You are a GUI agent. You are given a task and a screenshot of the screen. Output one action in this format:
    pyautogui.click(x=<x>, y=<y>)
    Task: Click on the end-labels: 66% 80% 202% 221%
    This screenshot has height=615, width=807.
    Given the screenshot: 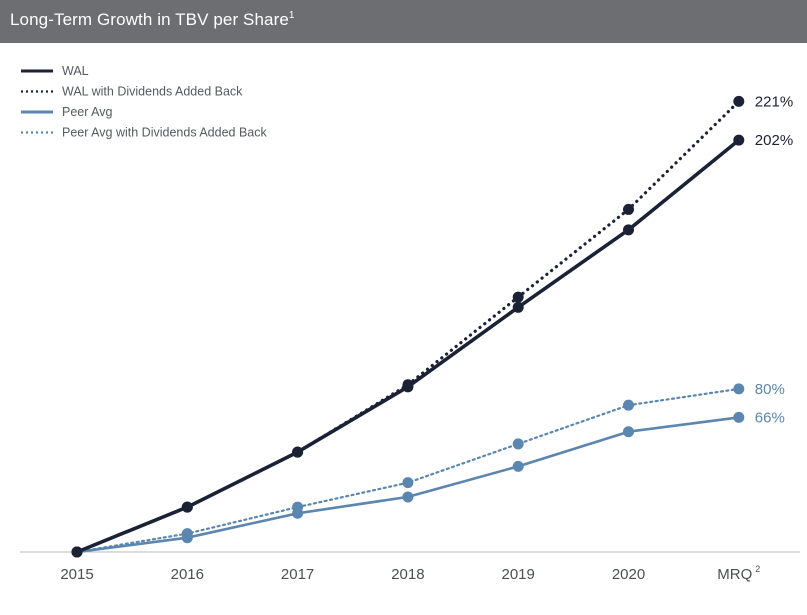 What is the action you would take?
    pyautogui.click(x=774, y=259)
    